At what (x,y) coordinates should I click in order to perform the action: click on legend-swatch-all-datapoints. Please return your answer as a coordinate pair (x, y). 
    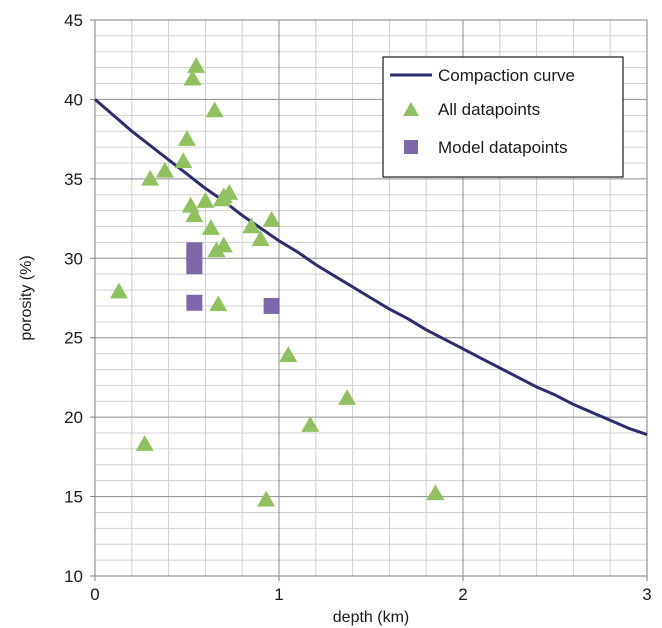
    Looking at the image, I should click on (411, 109).